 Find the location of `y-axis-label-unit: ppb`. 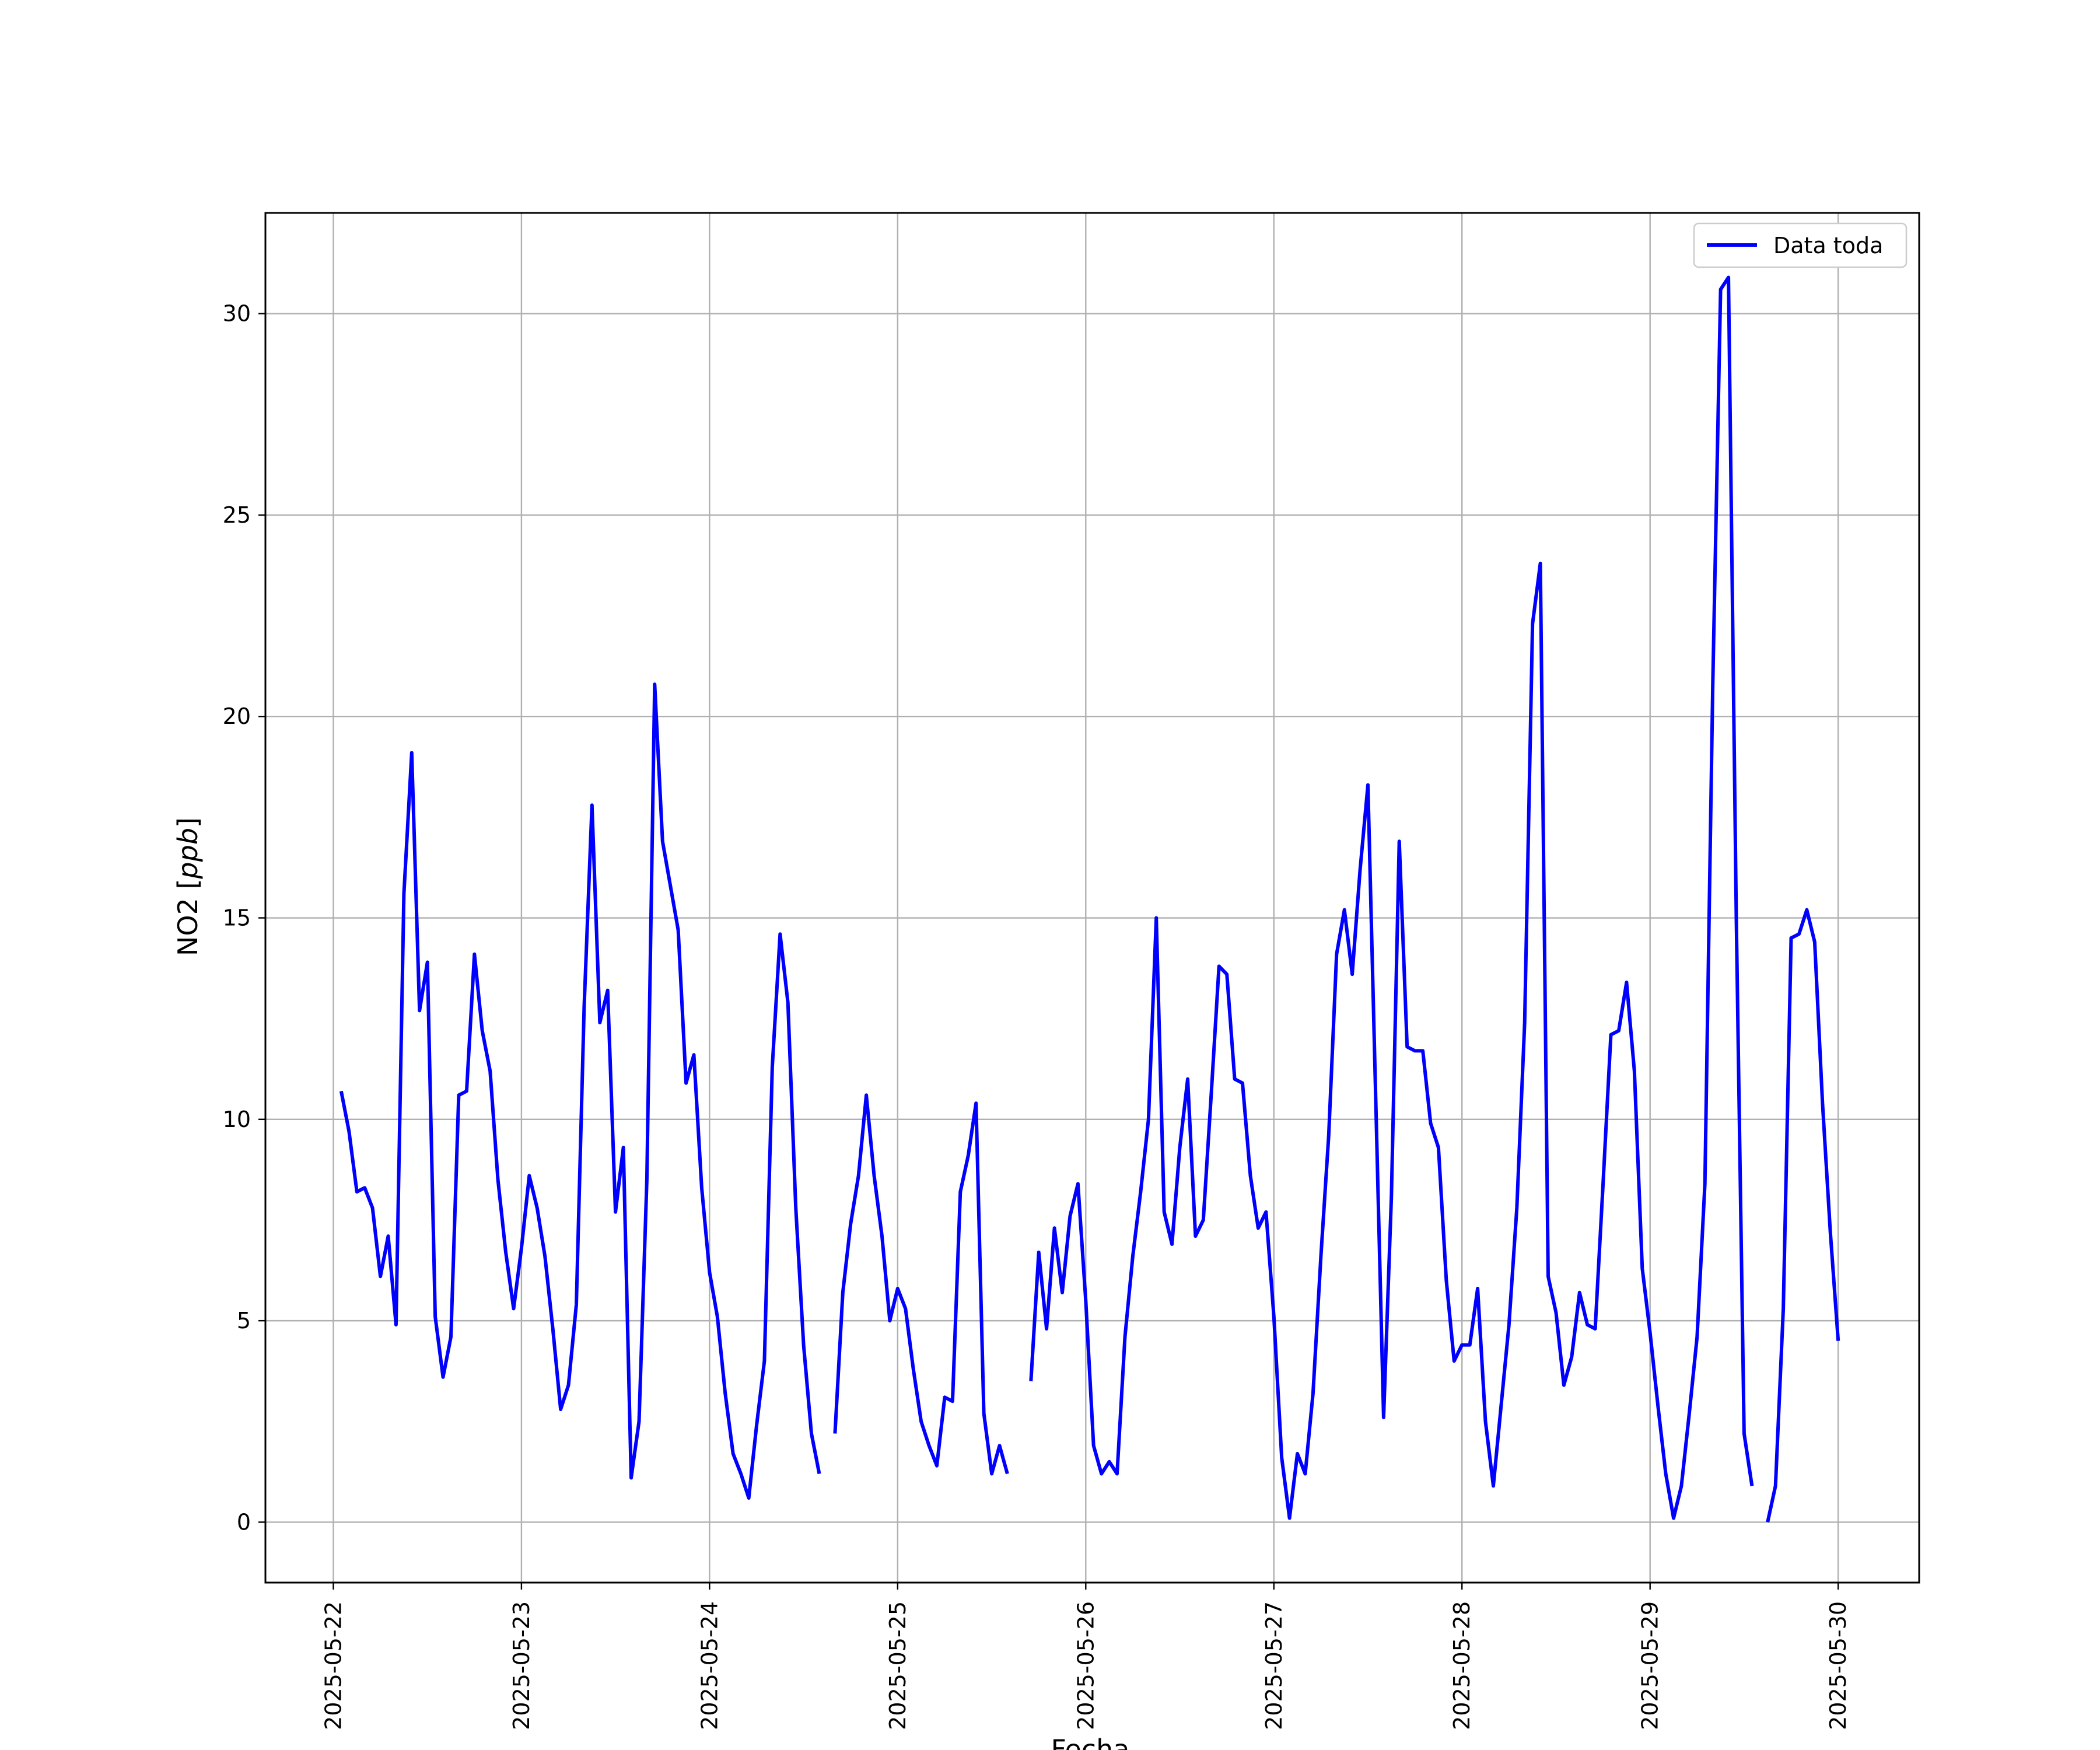

y-axis-label-unit: ppb is located at coordinates (188, 854).